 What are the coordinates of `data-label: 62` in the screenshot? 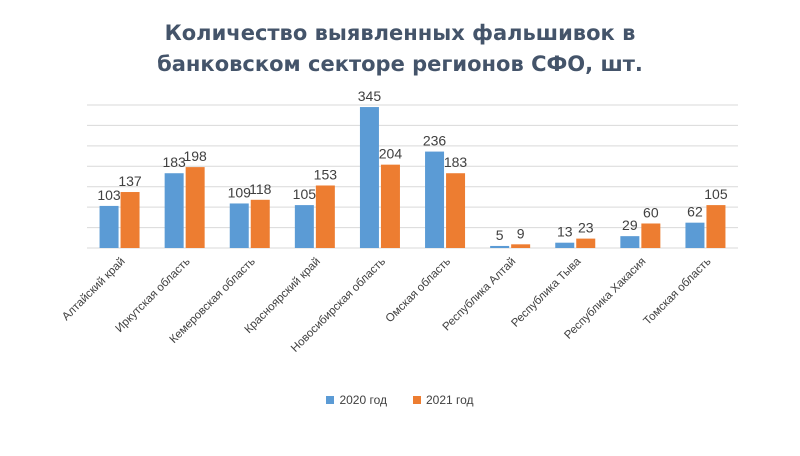 It's located at (695, 212).